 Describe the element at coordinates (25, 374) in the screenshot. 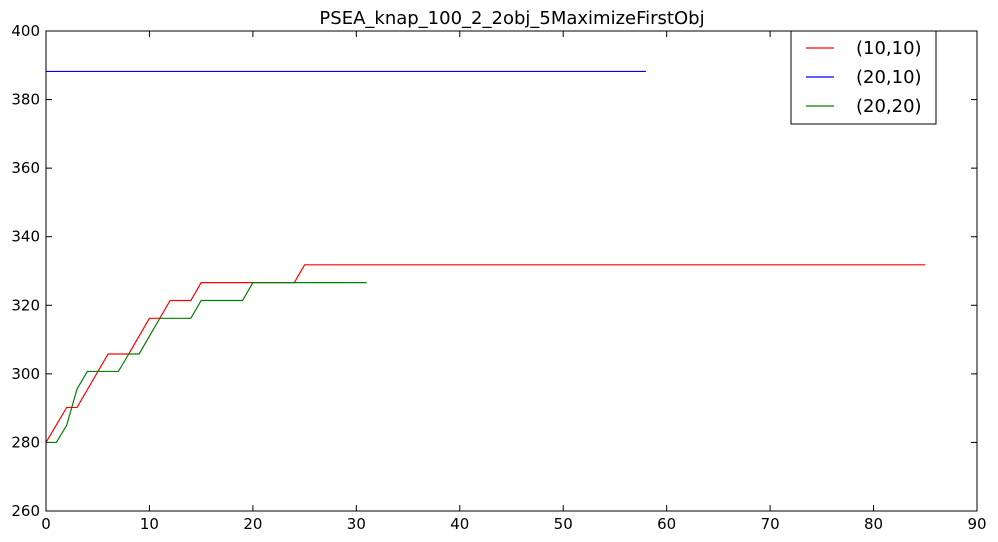

I see `y-tick-label: 300` at that location.